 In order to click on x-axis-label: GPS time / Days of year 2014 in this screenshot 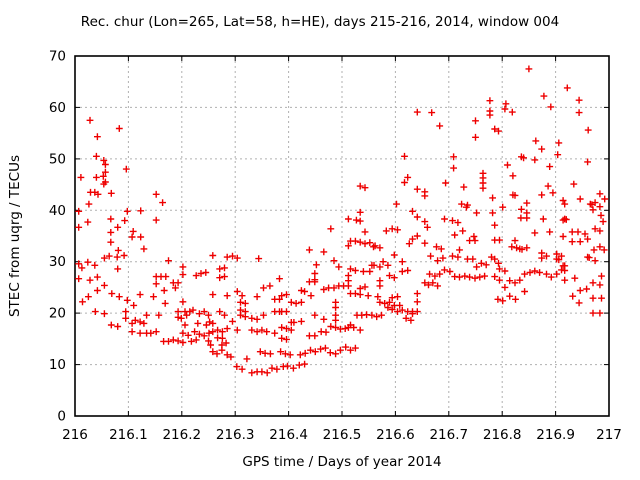, I will do `click(342, 462)`.